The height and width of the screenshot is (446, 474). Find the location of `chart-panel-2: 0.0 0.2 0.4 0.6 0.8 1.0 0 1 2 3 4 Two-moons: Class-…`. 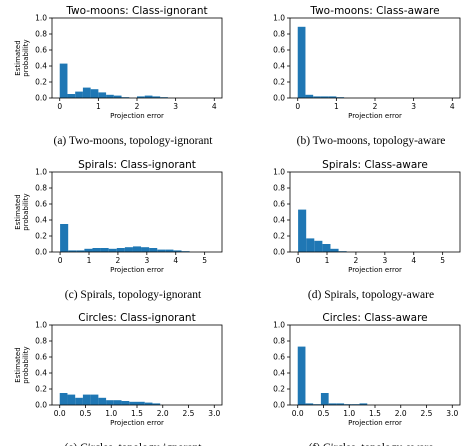

chart-panel-2: 0.0 0.2 0.4 0.6 0.8 1.0 0 1 2 3 4 Two-moons: Class-… is located at coordinates (367, 76).